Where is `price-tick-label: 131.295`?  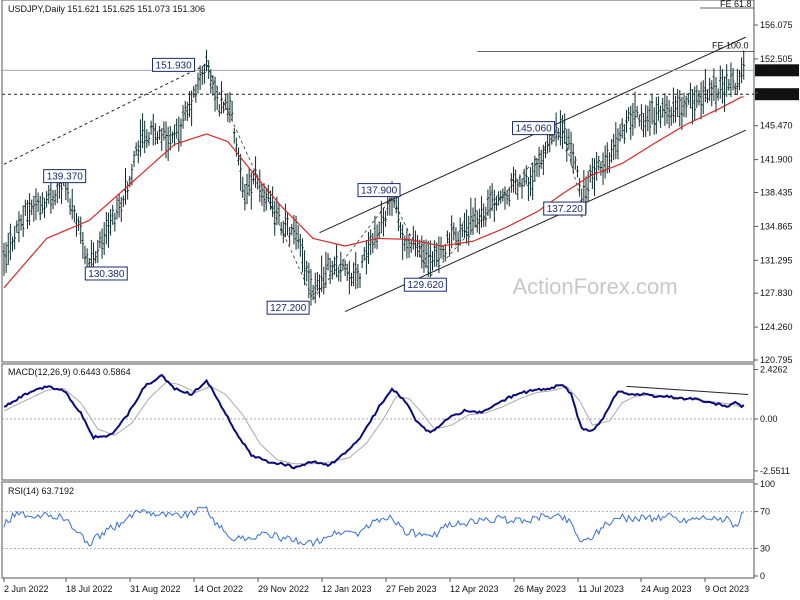
price-tick-label: 131.295 is located at coordinates (776, 260).